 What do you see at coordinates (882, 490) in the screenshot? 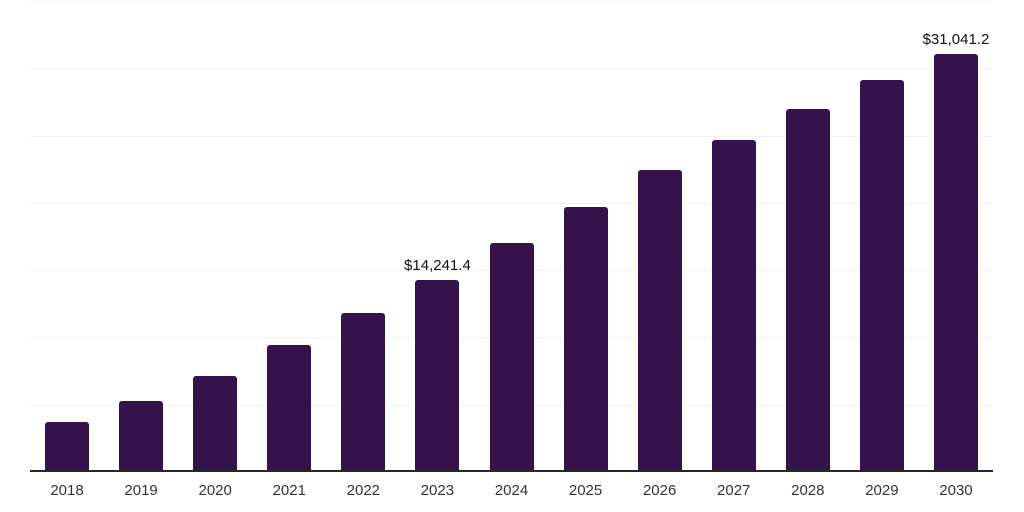
I see `x-tick-label: 2029` at bounding box center [882, 490].